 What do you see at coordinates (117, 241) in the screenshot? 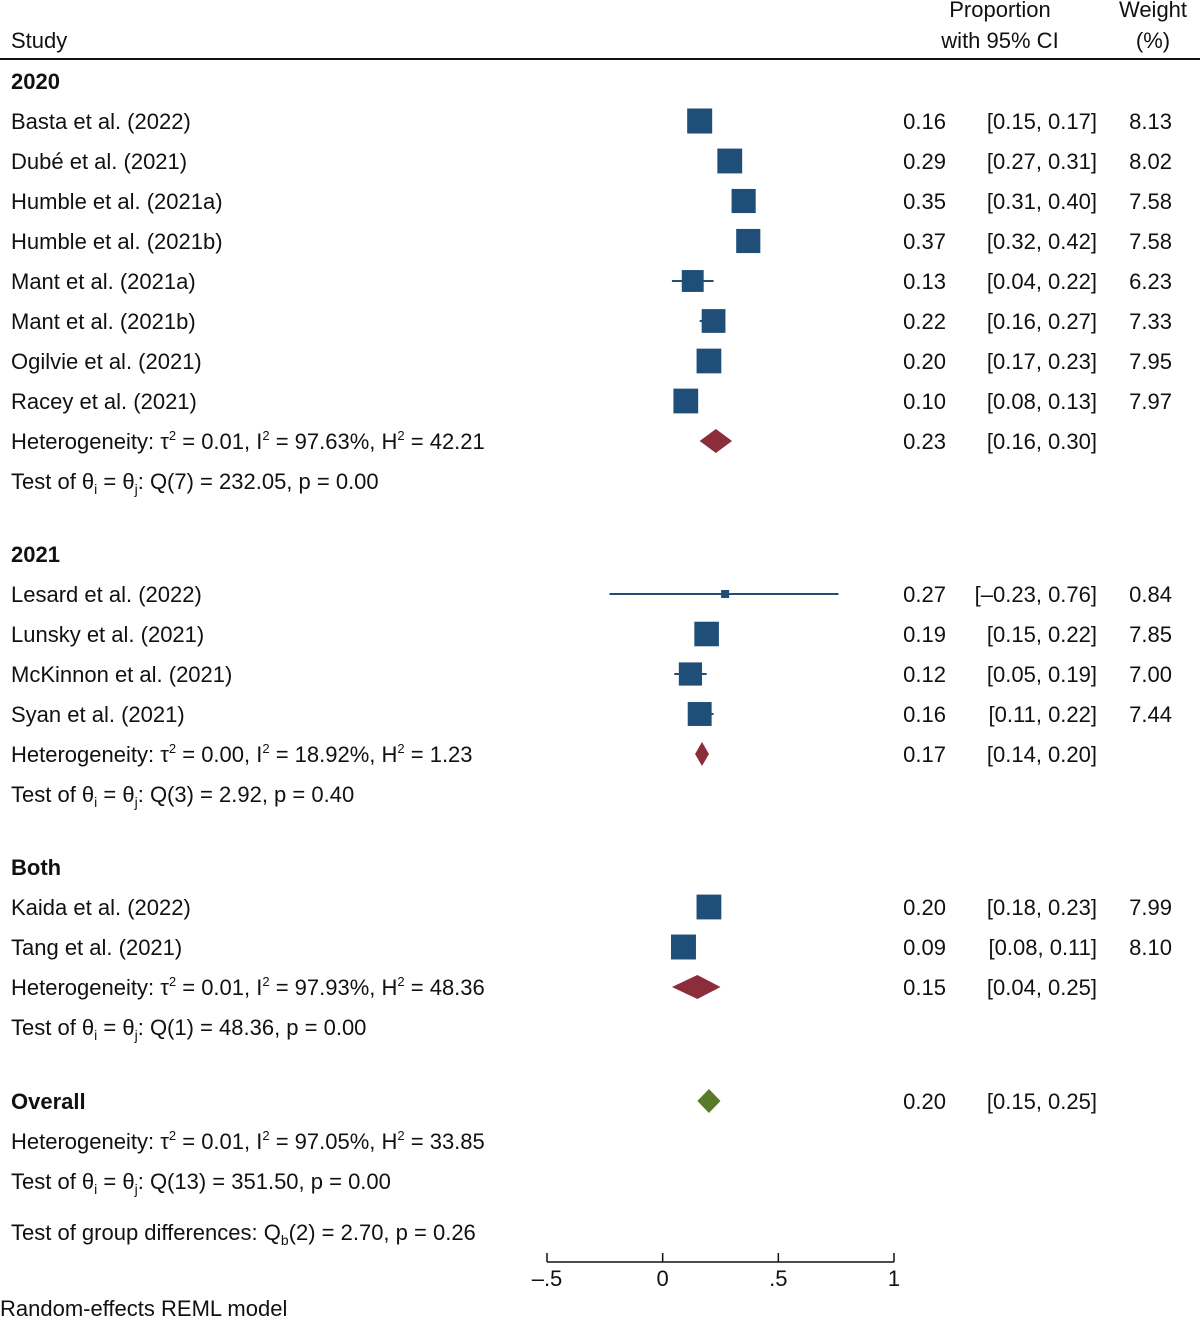
I see `study-label: Humble et al. (2021b)` at bounding box center [117, 241].